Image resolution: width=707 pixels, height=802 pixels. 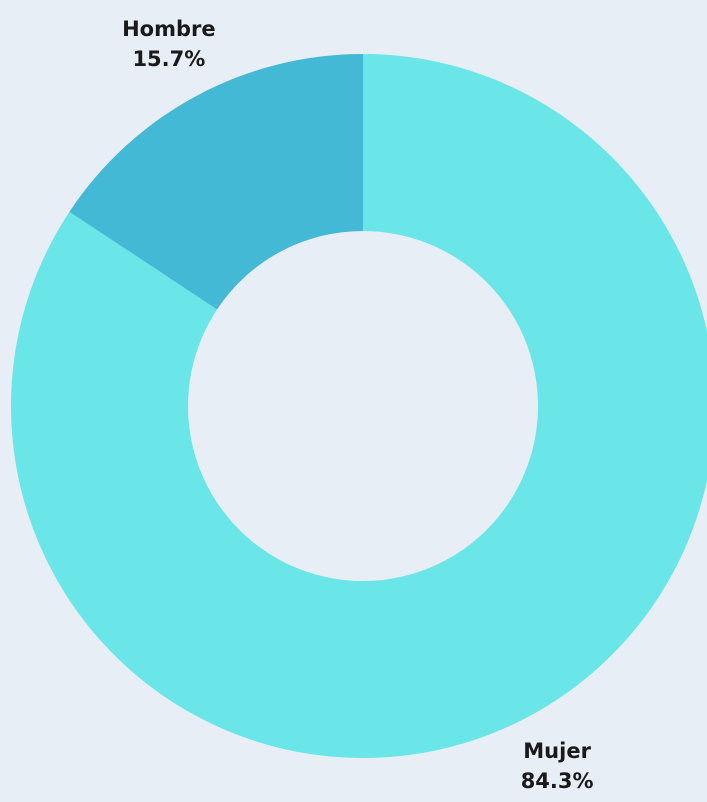 What do you see at coordinates (557, 781) in the screenshot?
I see `slice-value-label: 84.3%` at bounding box center [557, 781].